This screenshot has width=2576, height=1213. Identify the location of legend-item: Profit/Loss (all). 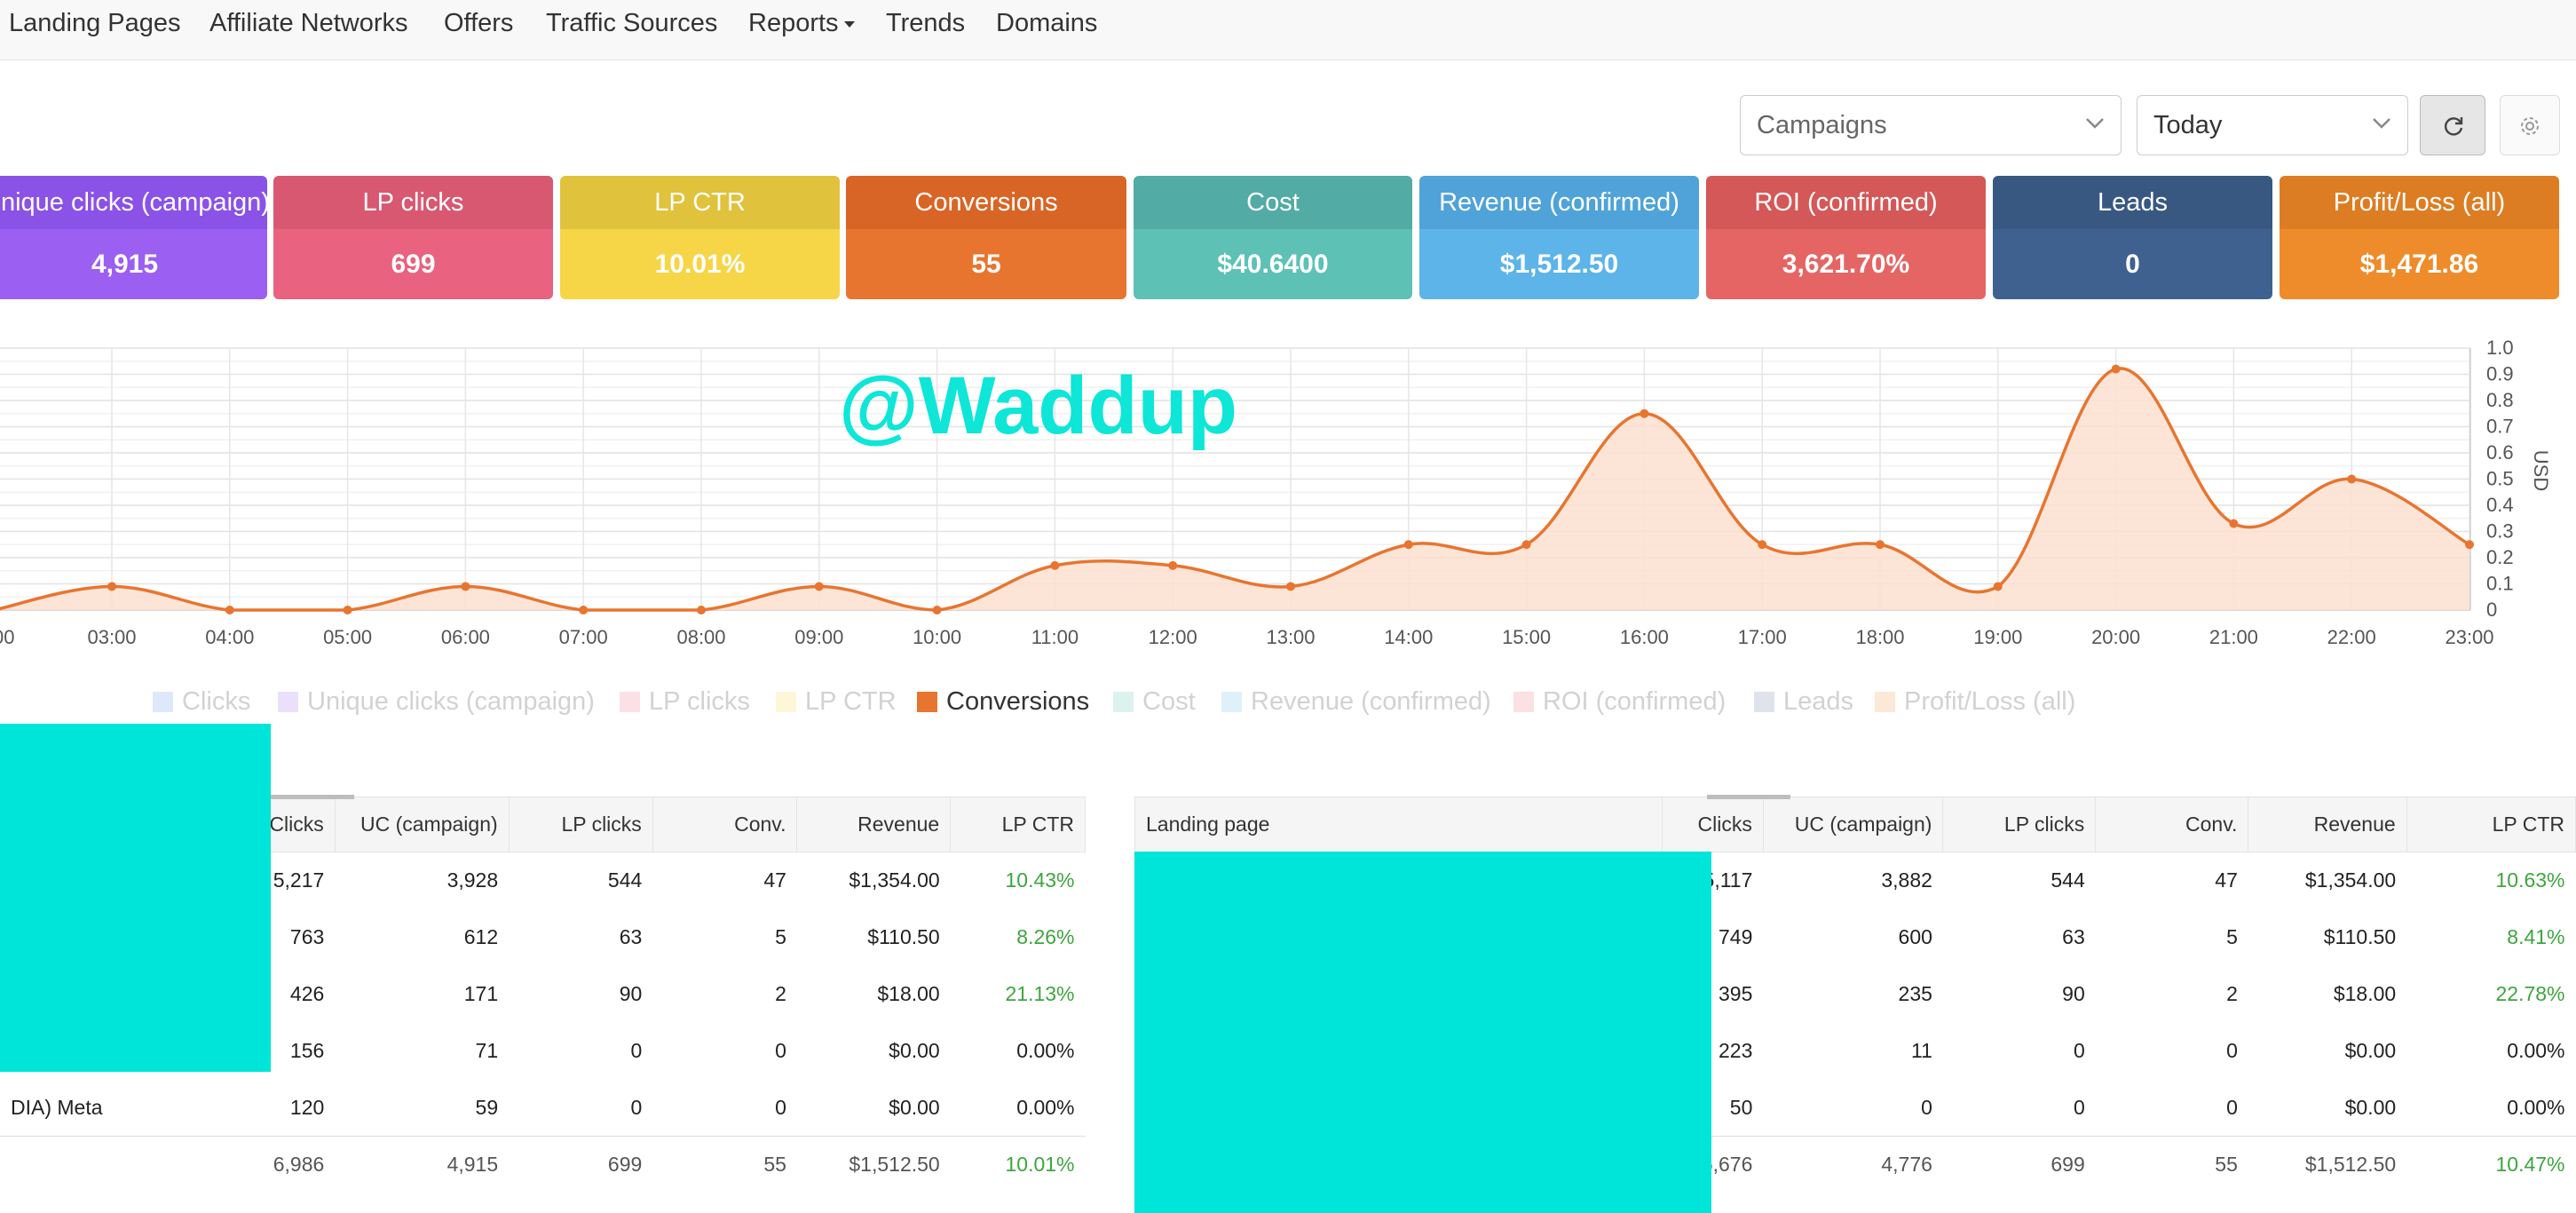
(1975, 702).